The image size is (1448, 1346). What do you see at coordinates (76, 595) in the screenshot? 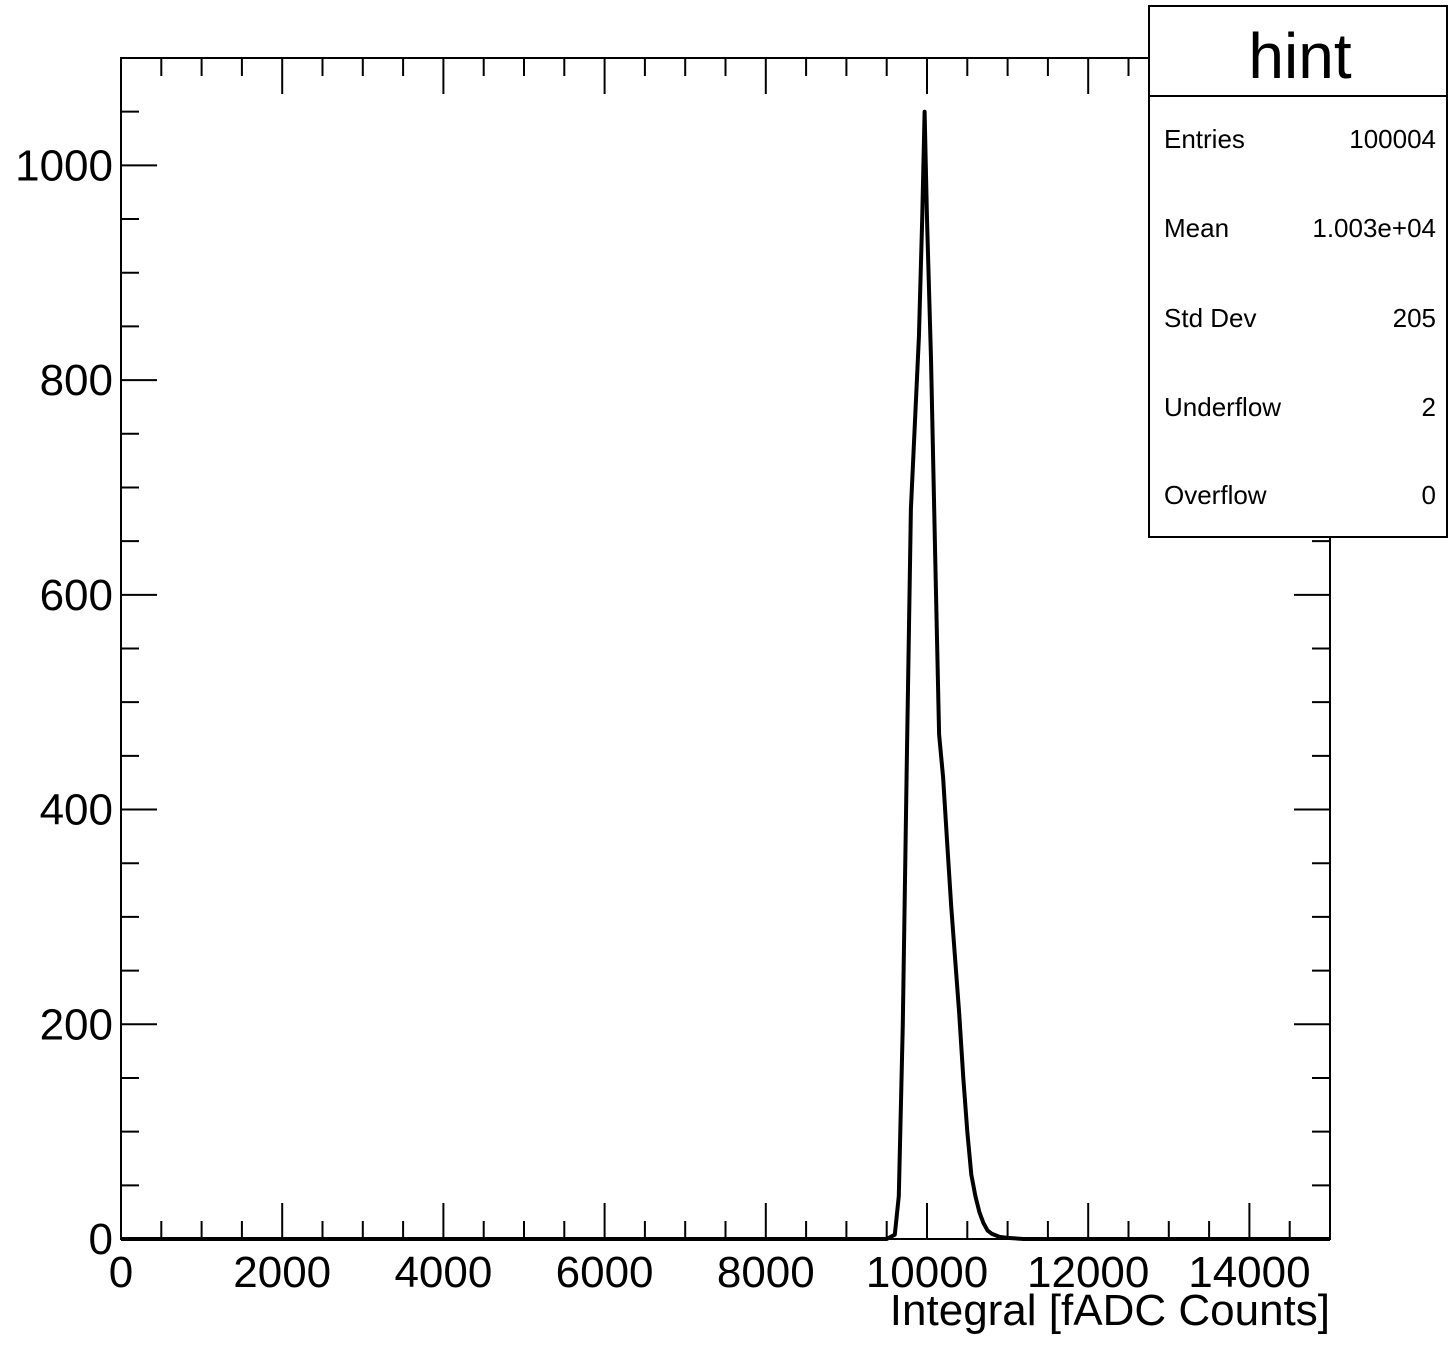
I see `y-tick-label: 600` at bounding box center [76, 595].